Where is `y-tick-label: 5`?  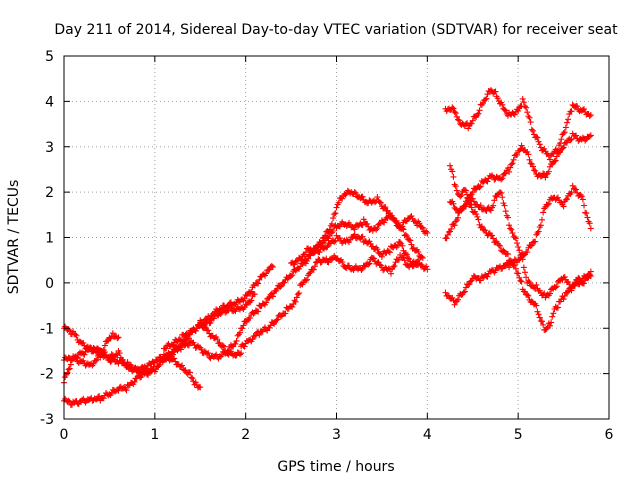
y-tick-label: 5 is located at coordinates (49, 57).